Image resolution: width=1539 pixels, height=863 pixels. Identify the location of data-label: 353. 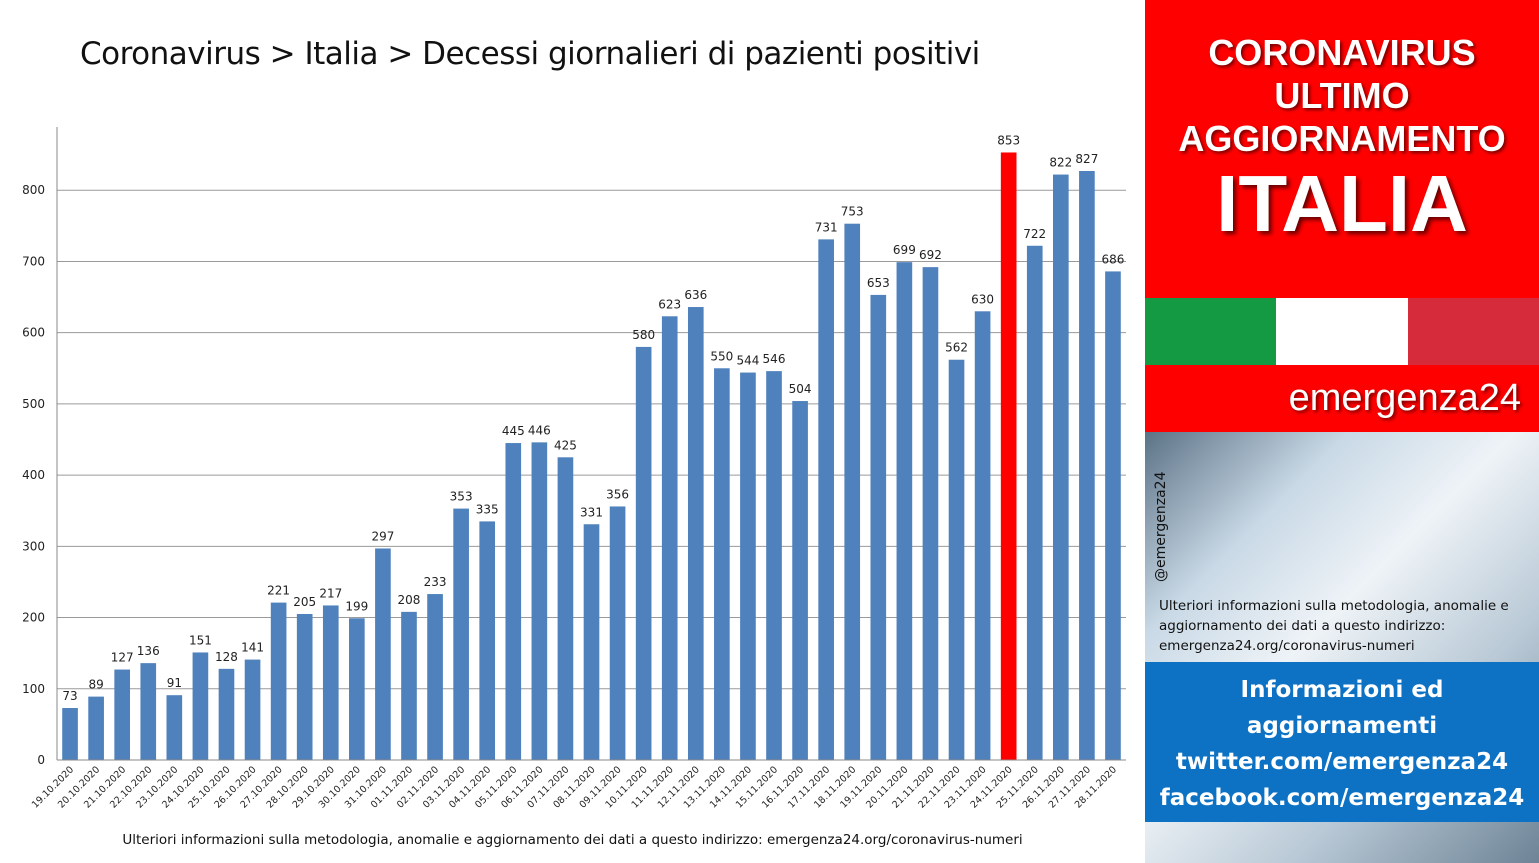
(461, 497).